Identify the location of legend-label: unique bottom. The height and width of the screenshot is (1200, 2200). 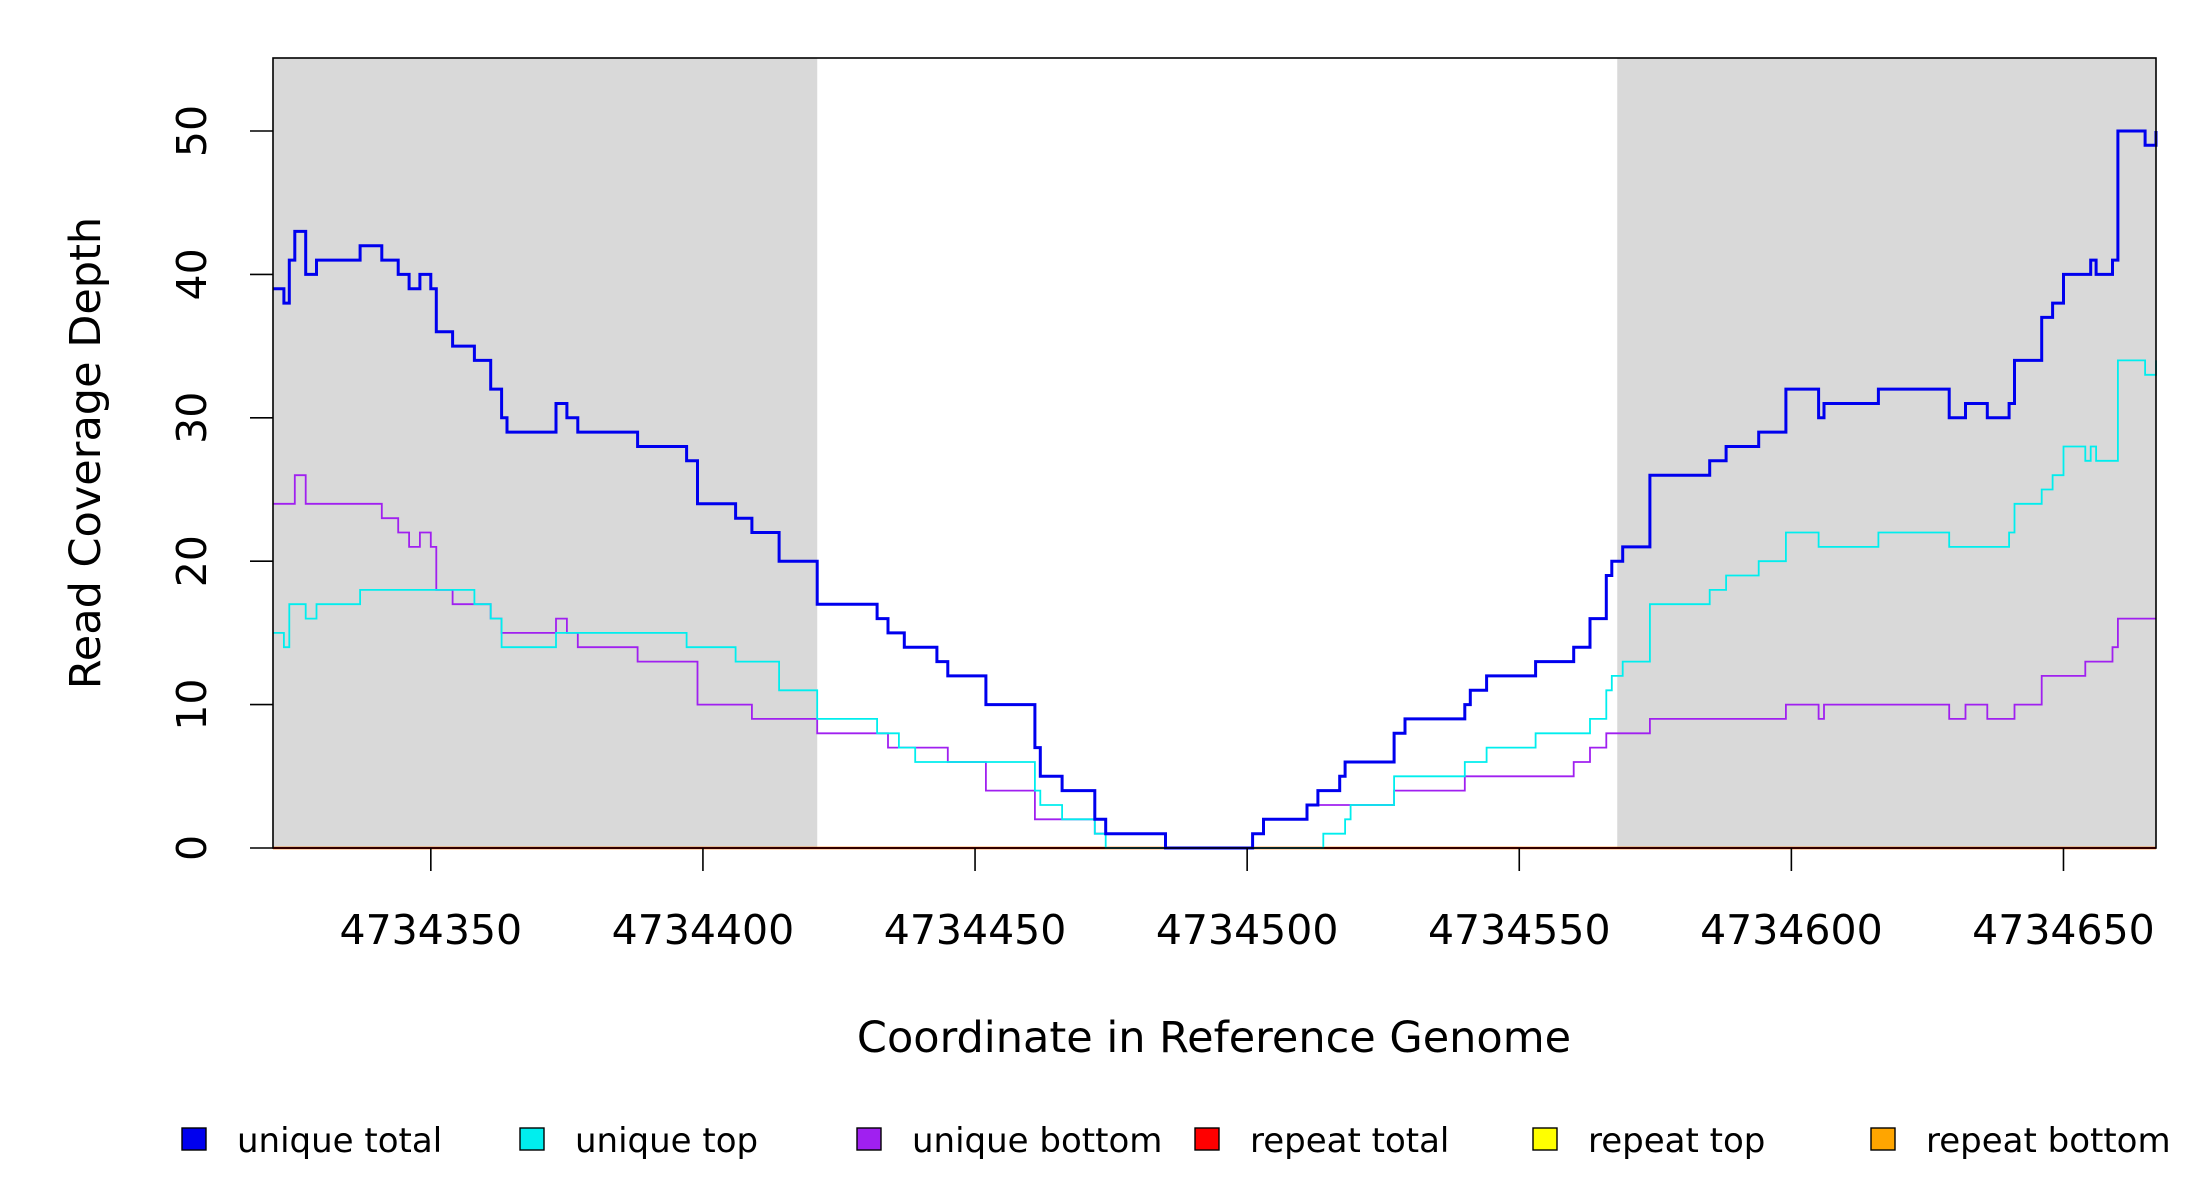
(1037, 1141).